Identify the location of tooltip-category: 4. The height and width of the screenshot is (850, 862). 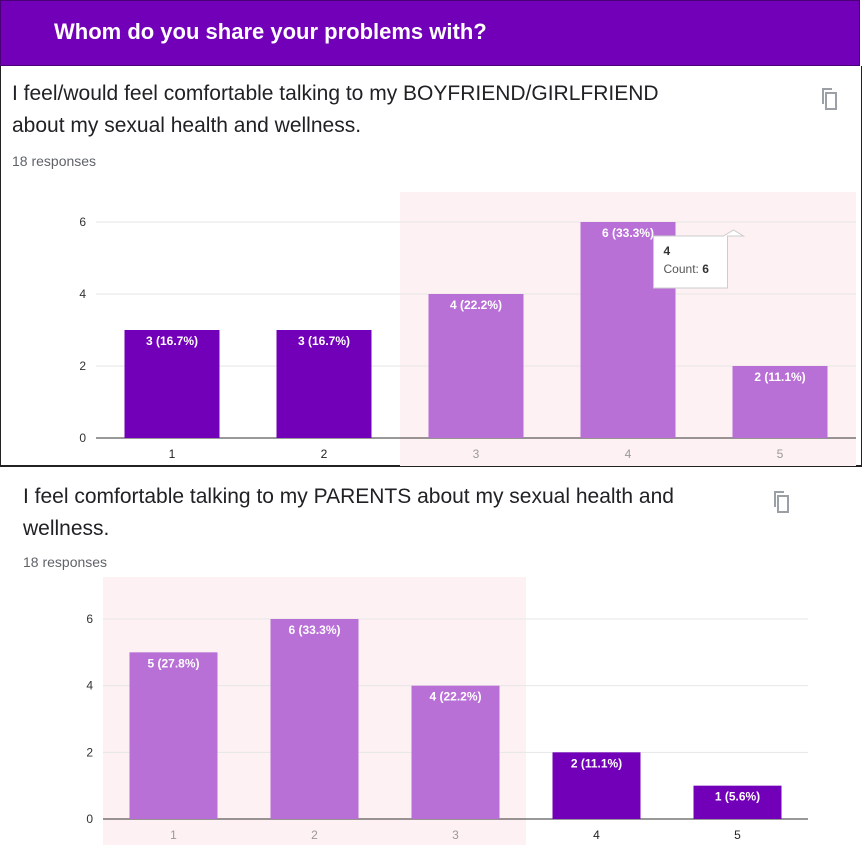
(667, 251).